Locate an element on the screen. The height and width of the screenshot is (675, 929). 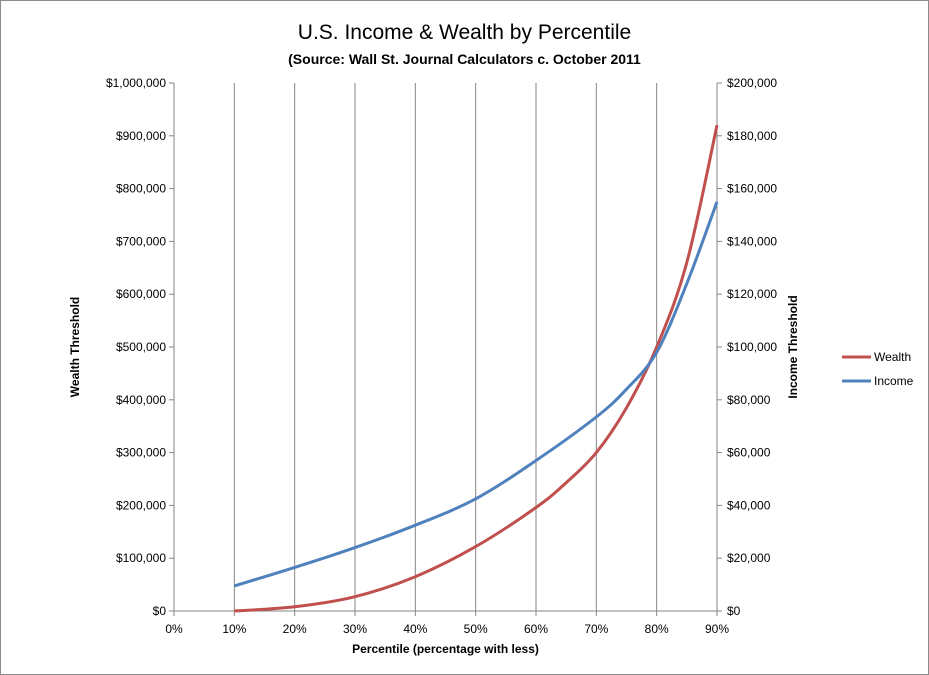
y2-tick-label: $160,000 is located at coordinates (752, 189).